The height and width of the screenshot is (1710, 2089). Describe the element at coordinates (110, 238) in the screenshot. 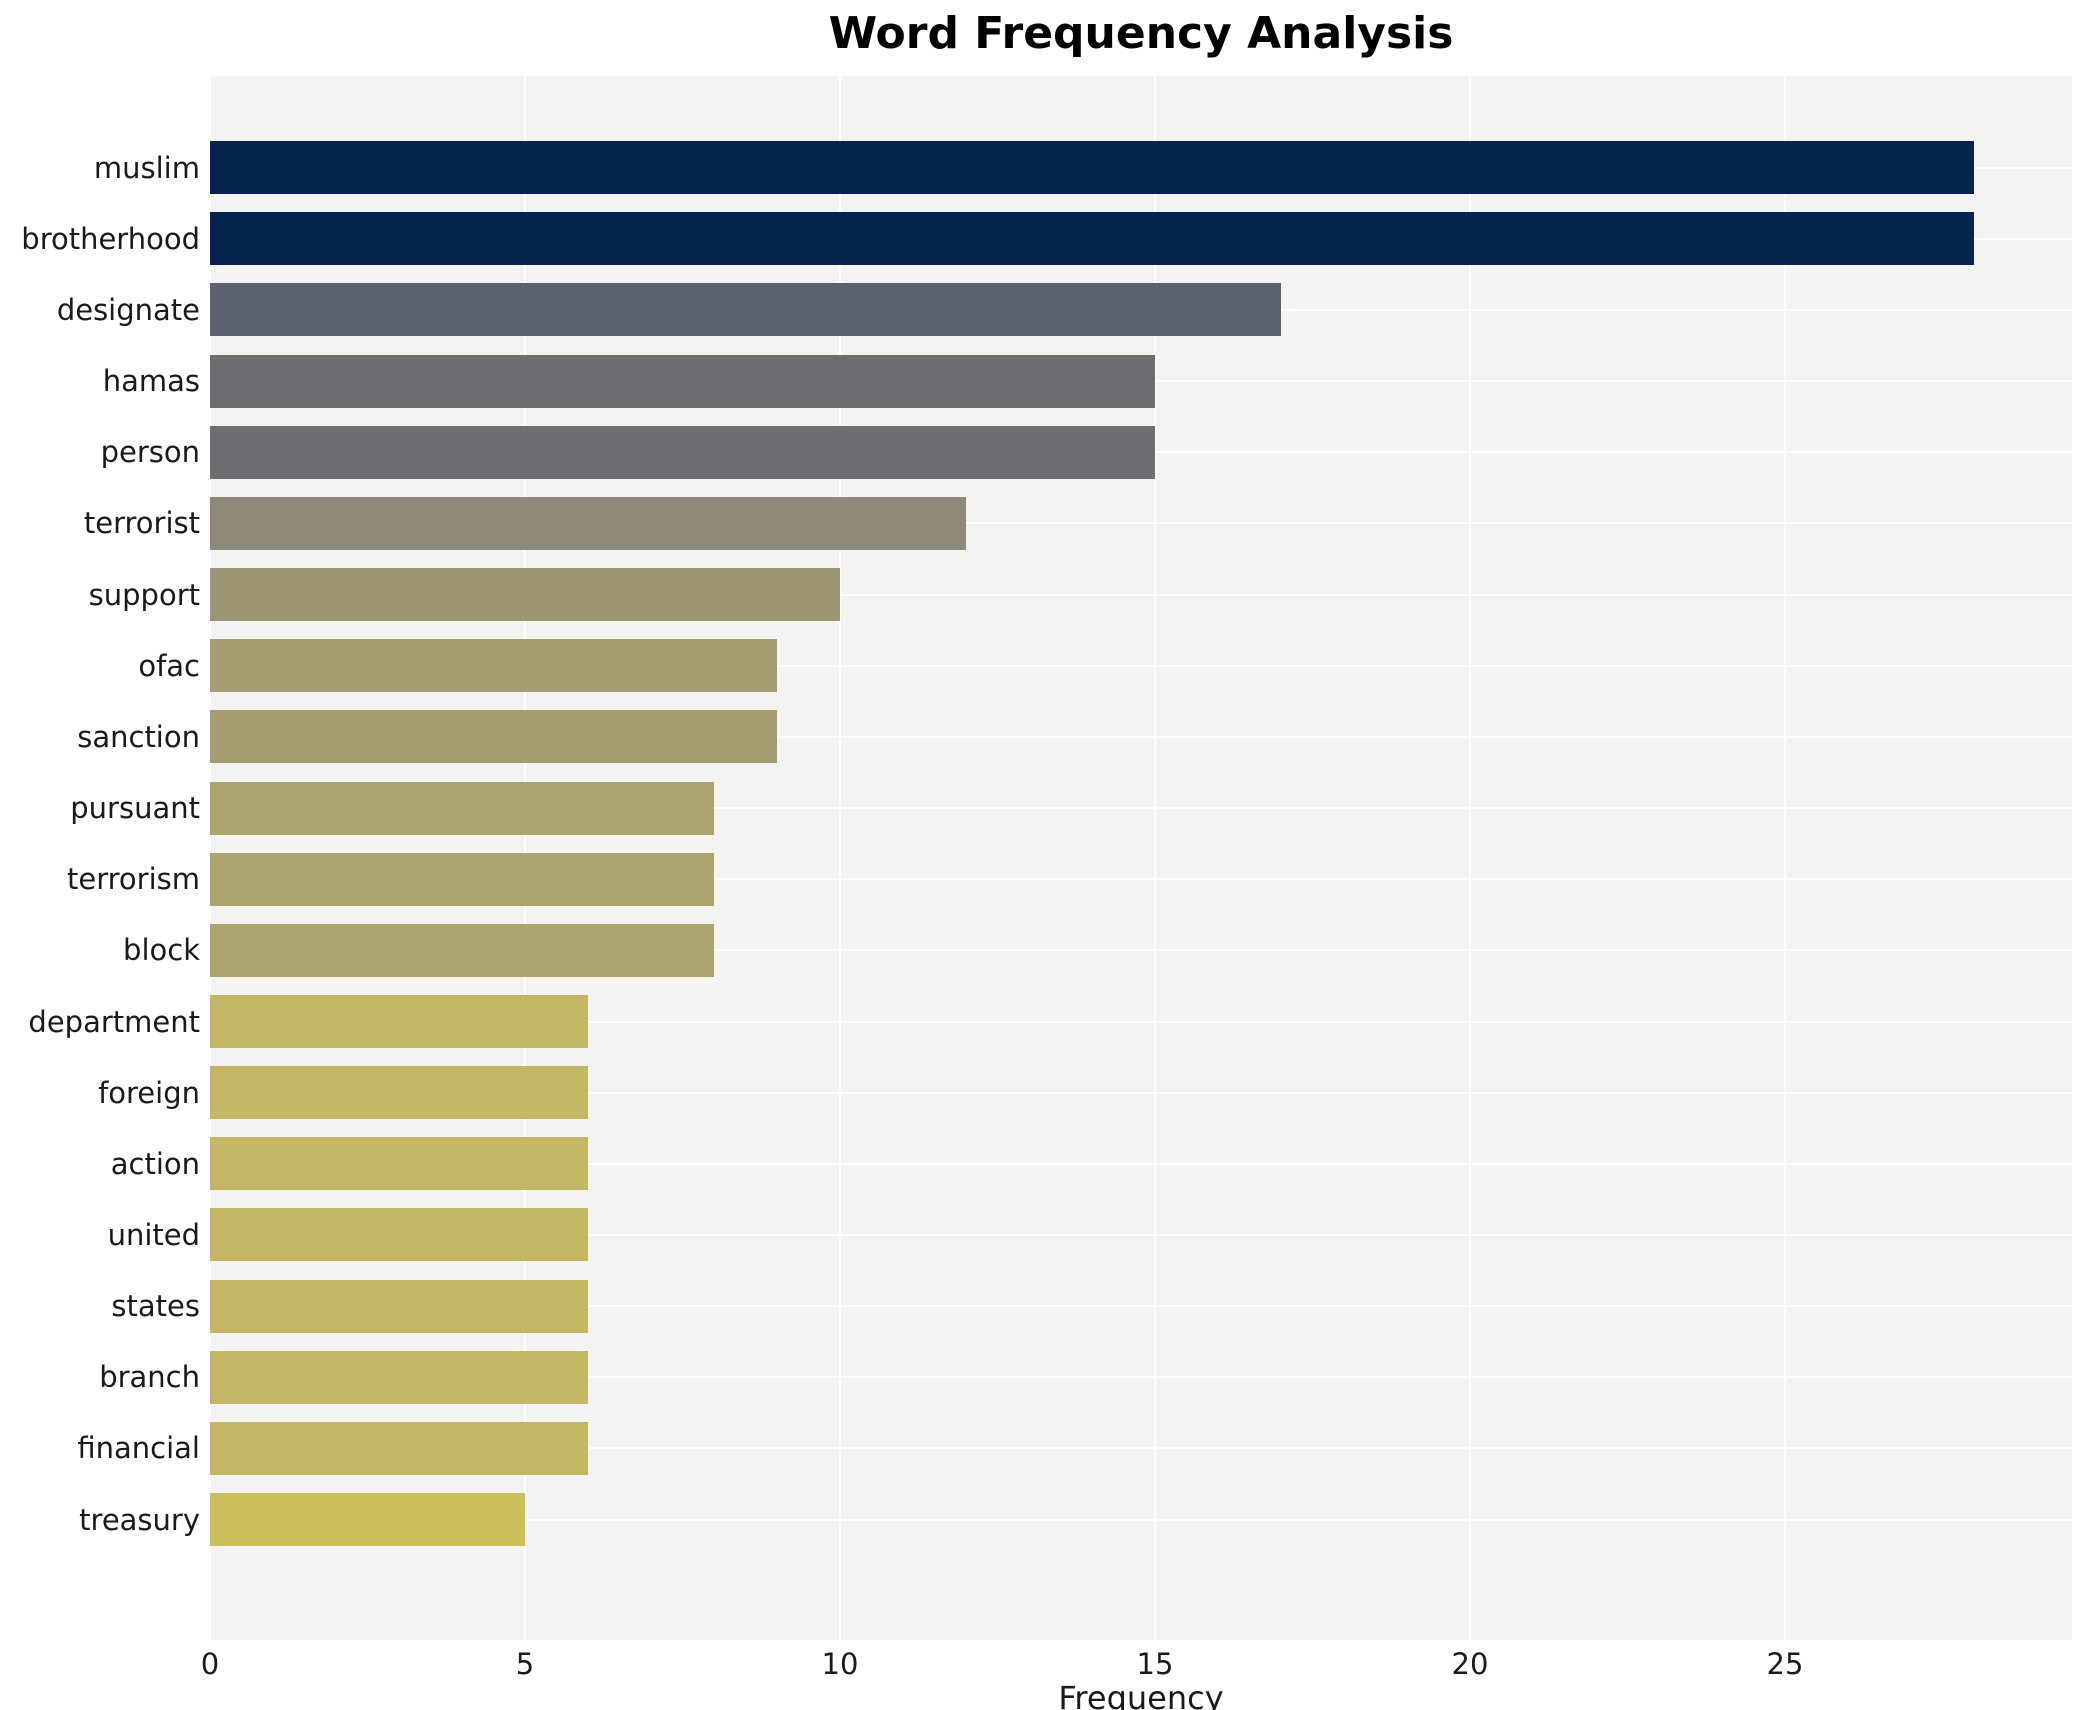

I see `y-axis-label-brotherhood: brotherhood` at that location.